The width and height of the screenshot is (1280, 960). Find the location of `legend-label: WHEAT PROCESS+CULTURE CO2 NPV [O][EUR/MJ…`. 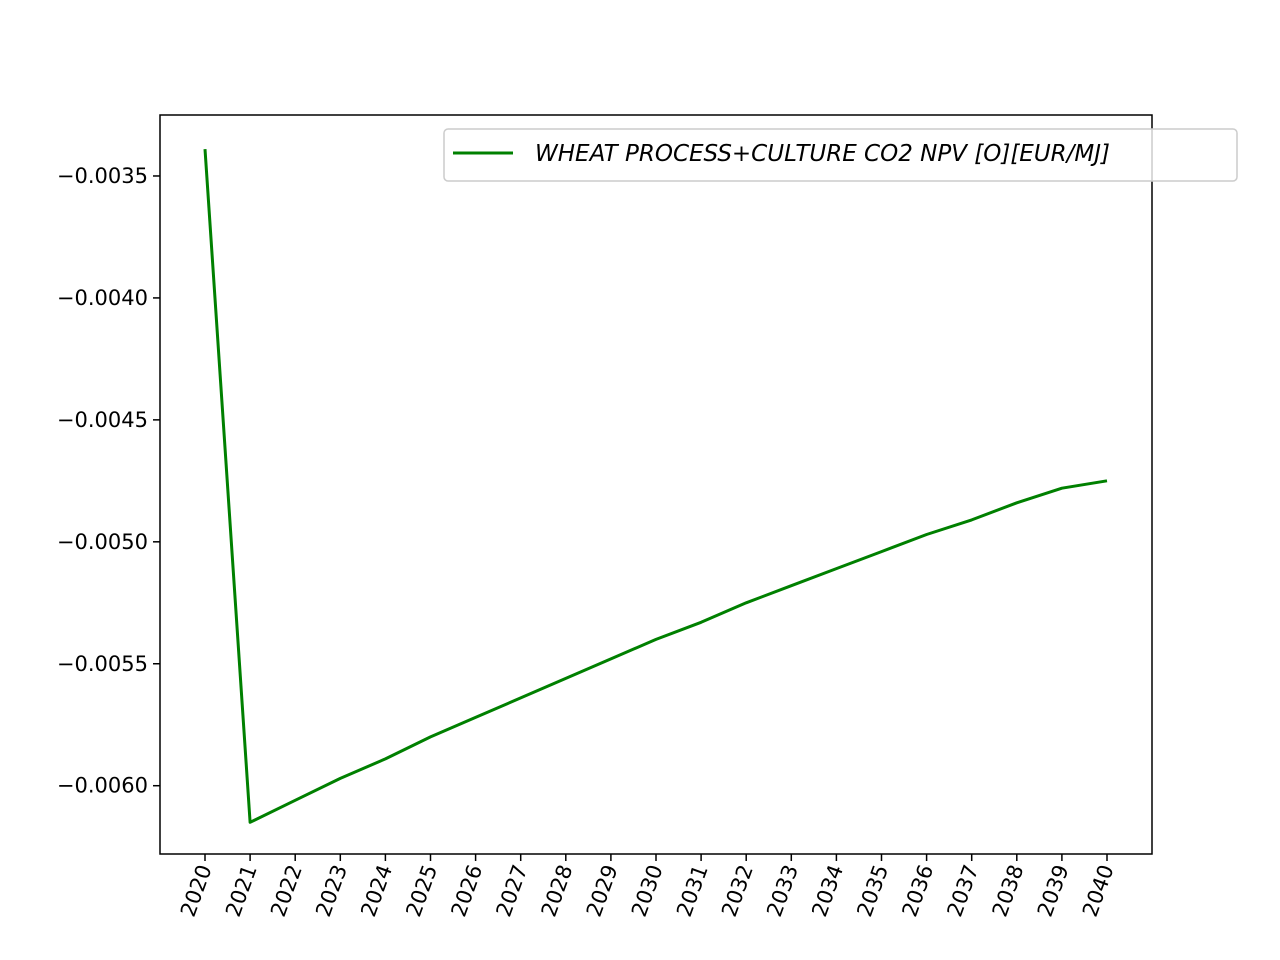

legend-label: WHEAT PROCESS+CULTURE CO2 NPV [O][EUR/MJ… is located at coordinates (822, 154).